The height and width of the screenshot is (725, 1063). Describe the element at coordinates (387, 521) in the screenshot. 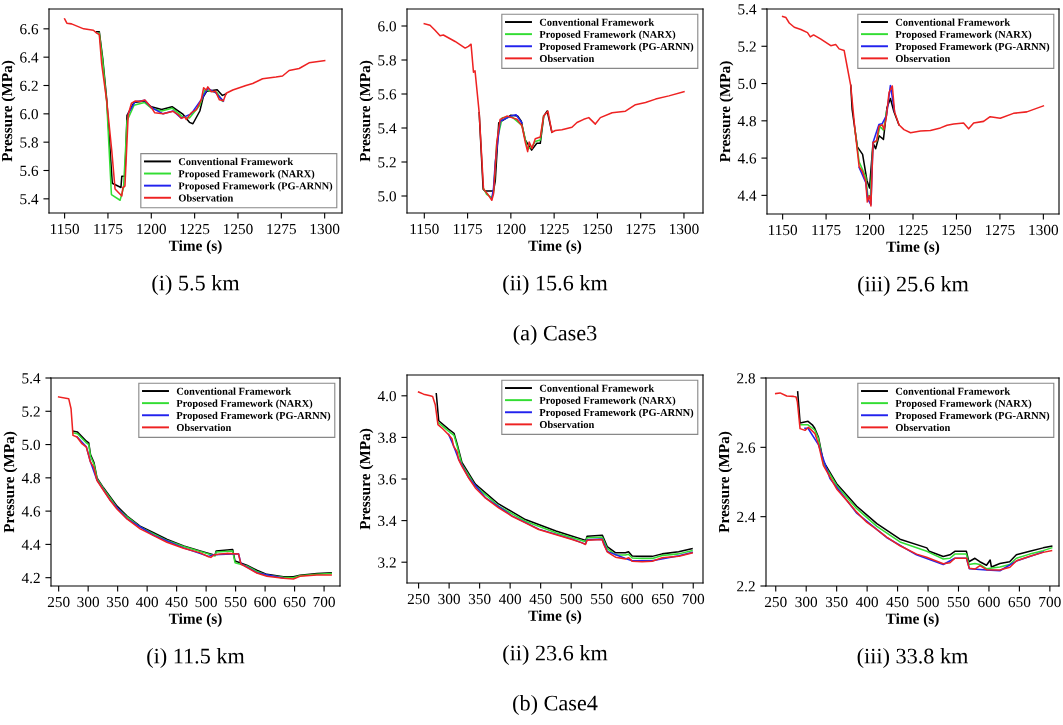

I see `y-tick-label: 3.4` at that location.